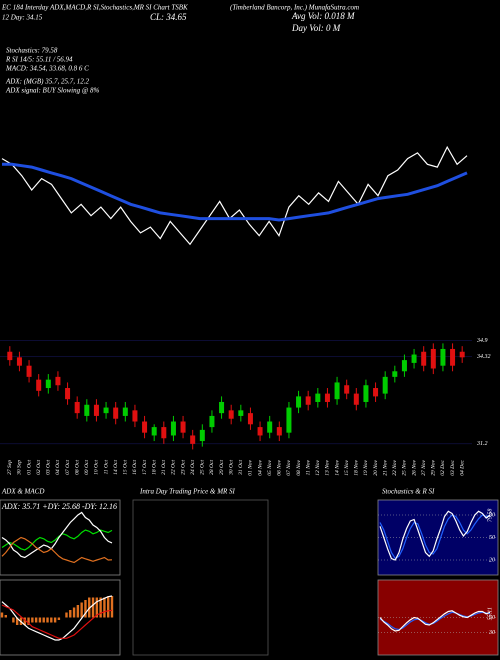 The width and height of the screenshot is (500, 660). What do you see at coordinates (32, 51) in the screenshot?
I see `stoch-stat: Stochastics: 79.58` at bounding box center [32, 51].